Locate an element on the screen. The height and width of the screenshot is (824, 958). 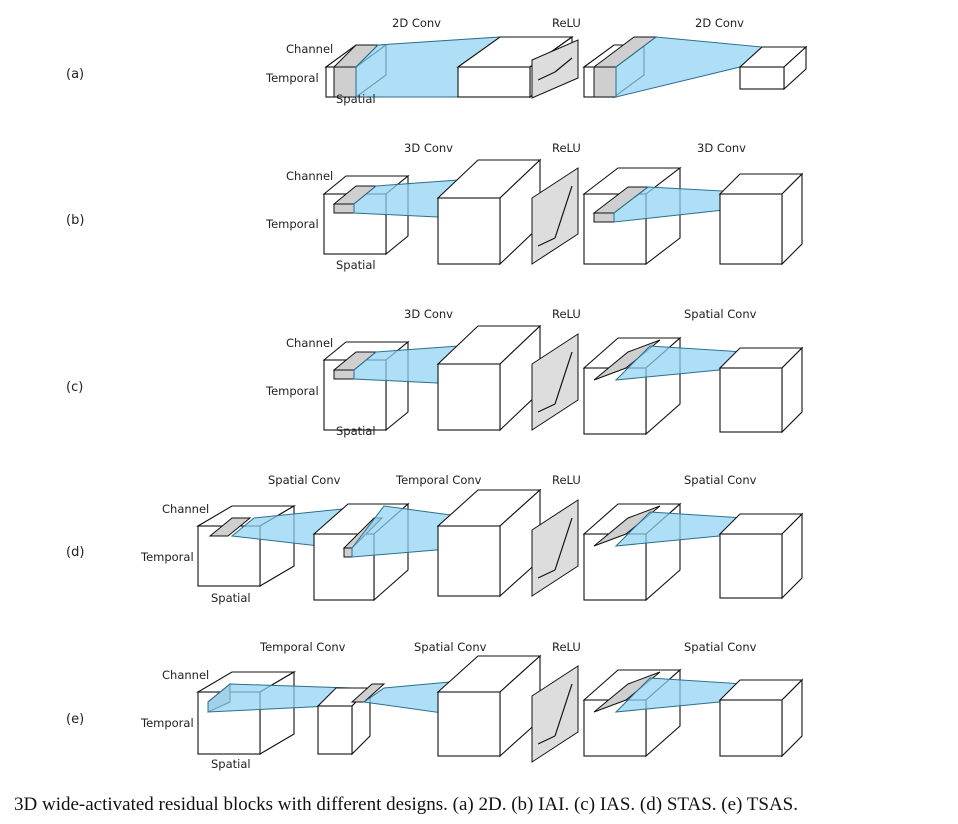
row-d-op-3: ReLU is located at coordinates (566, 480).